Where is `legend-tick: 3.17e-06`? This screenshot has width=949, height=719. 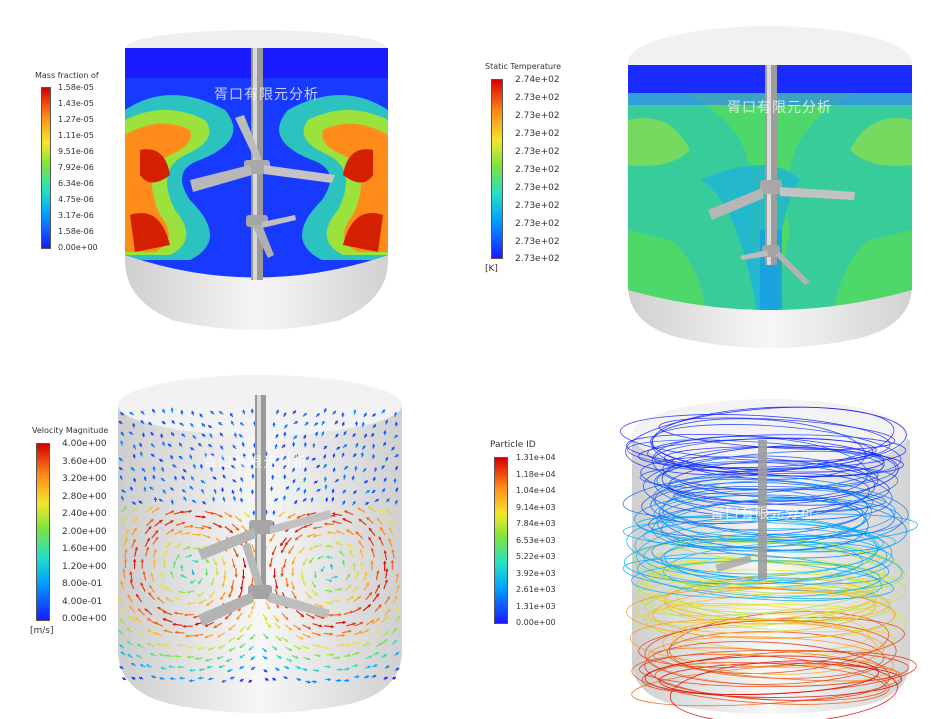 legend-tick: 3.17e-06 is located at coordinates (76, 215).